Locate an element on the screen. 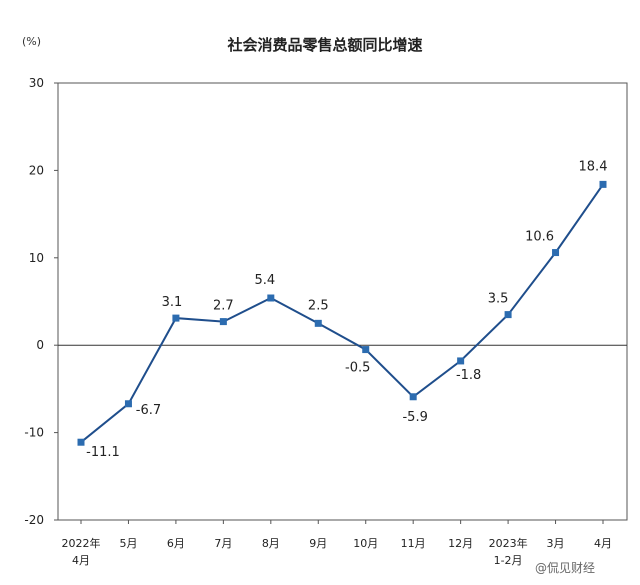 Image resolution: width=640 pixels, height=585 pixels. data-label: -1.8 is located at coordinates (468, 375).